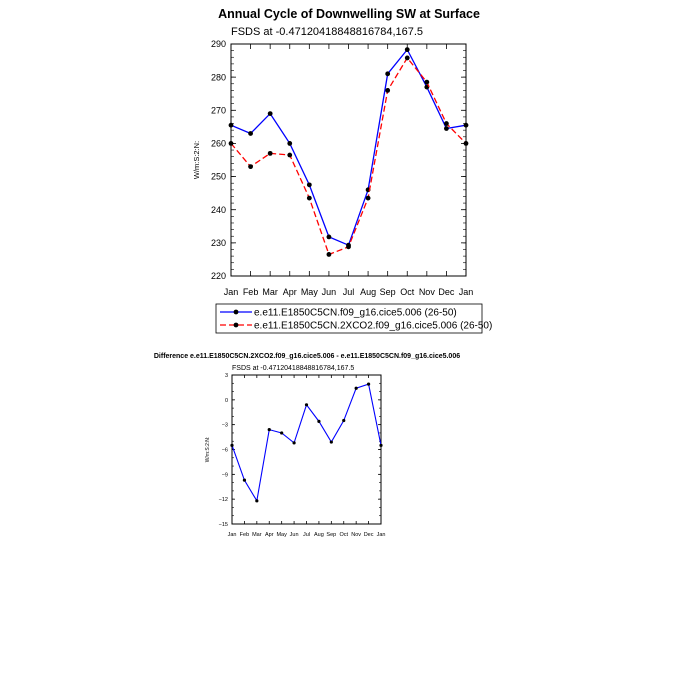 The width and height of the screenshot is (675, 675). I want to click on y-tick-label: 250, so click(218, 177).